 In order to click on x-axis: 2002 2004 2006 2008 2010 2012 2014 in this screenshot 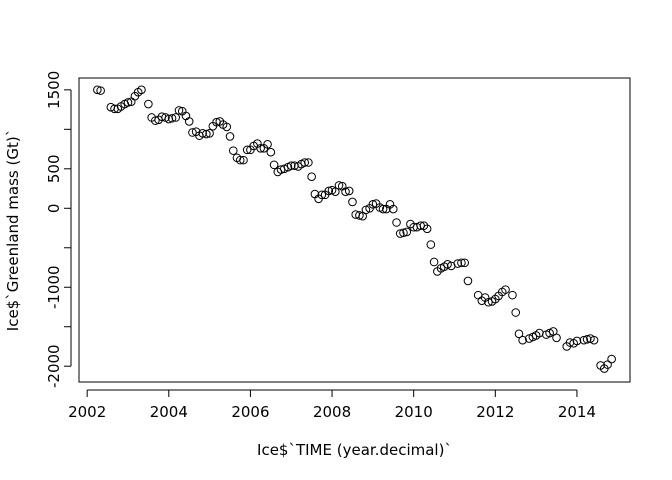, I will do `click(332, 405)`.